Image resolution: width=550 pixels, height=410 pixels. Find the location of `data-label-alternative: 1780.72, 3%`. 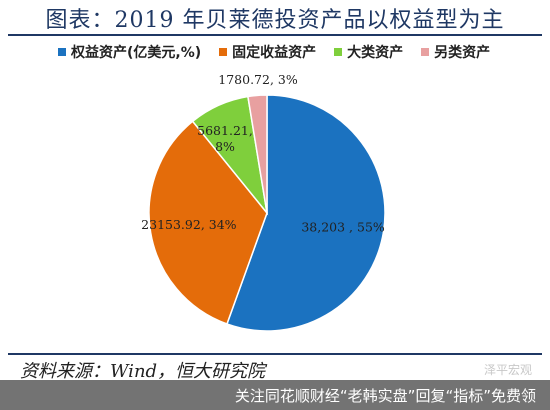

data-label-alternative: 1780.72, 3% is located at coordinates (258, 79).